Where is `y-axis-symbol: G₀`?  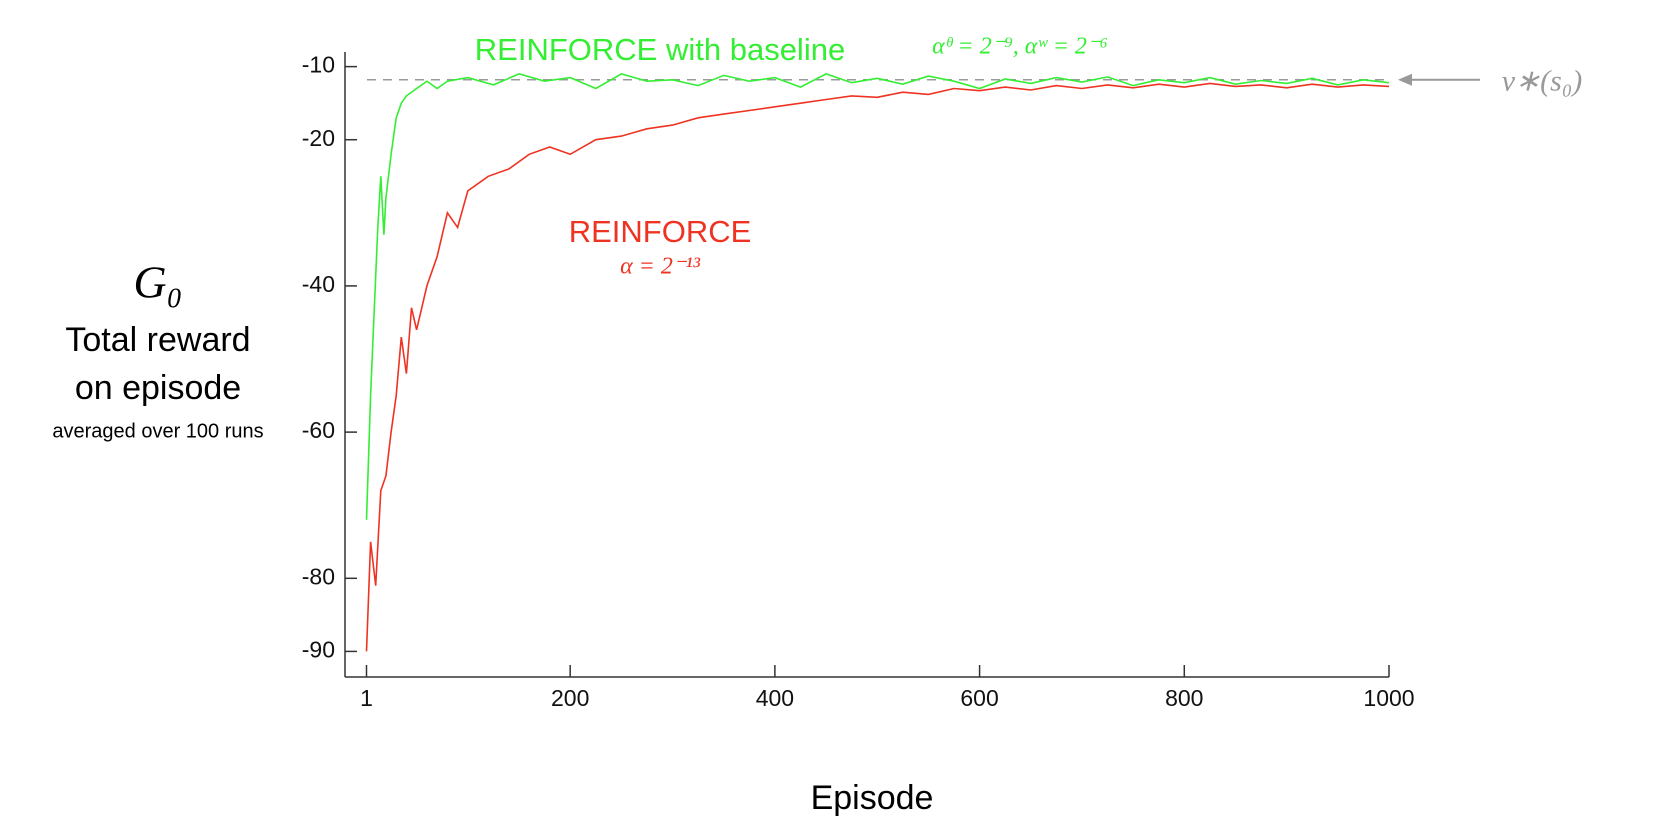
y-axis-symbol: G₀ is located at coordinates (157, 282).